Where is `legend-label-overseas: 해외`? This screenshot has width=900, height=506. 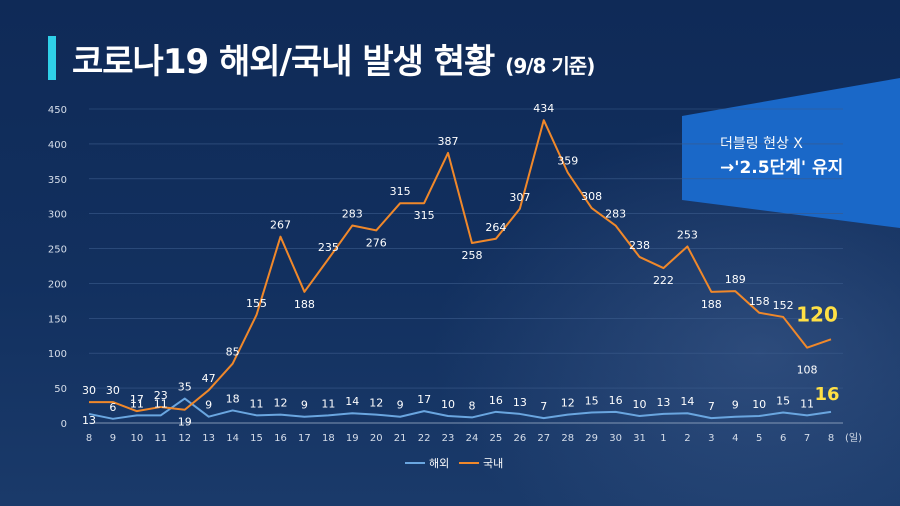 legend-label-overseas: 해외 is located at coordinates (439, 463).